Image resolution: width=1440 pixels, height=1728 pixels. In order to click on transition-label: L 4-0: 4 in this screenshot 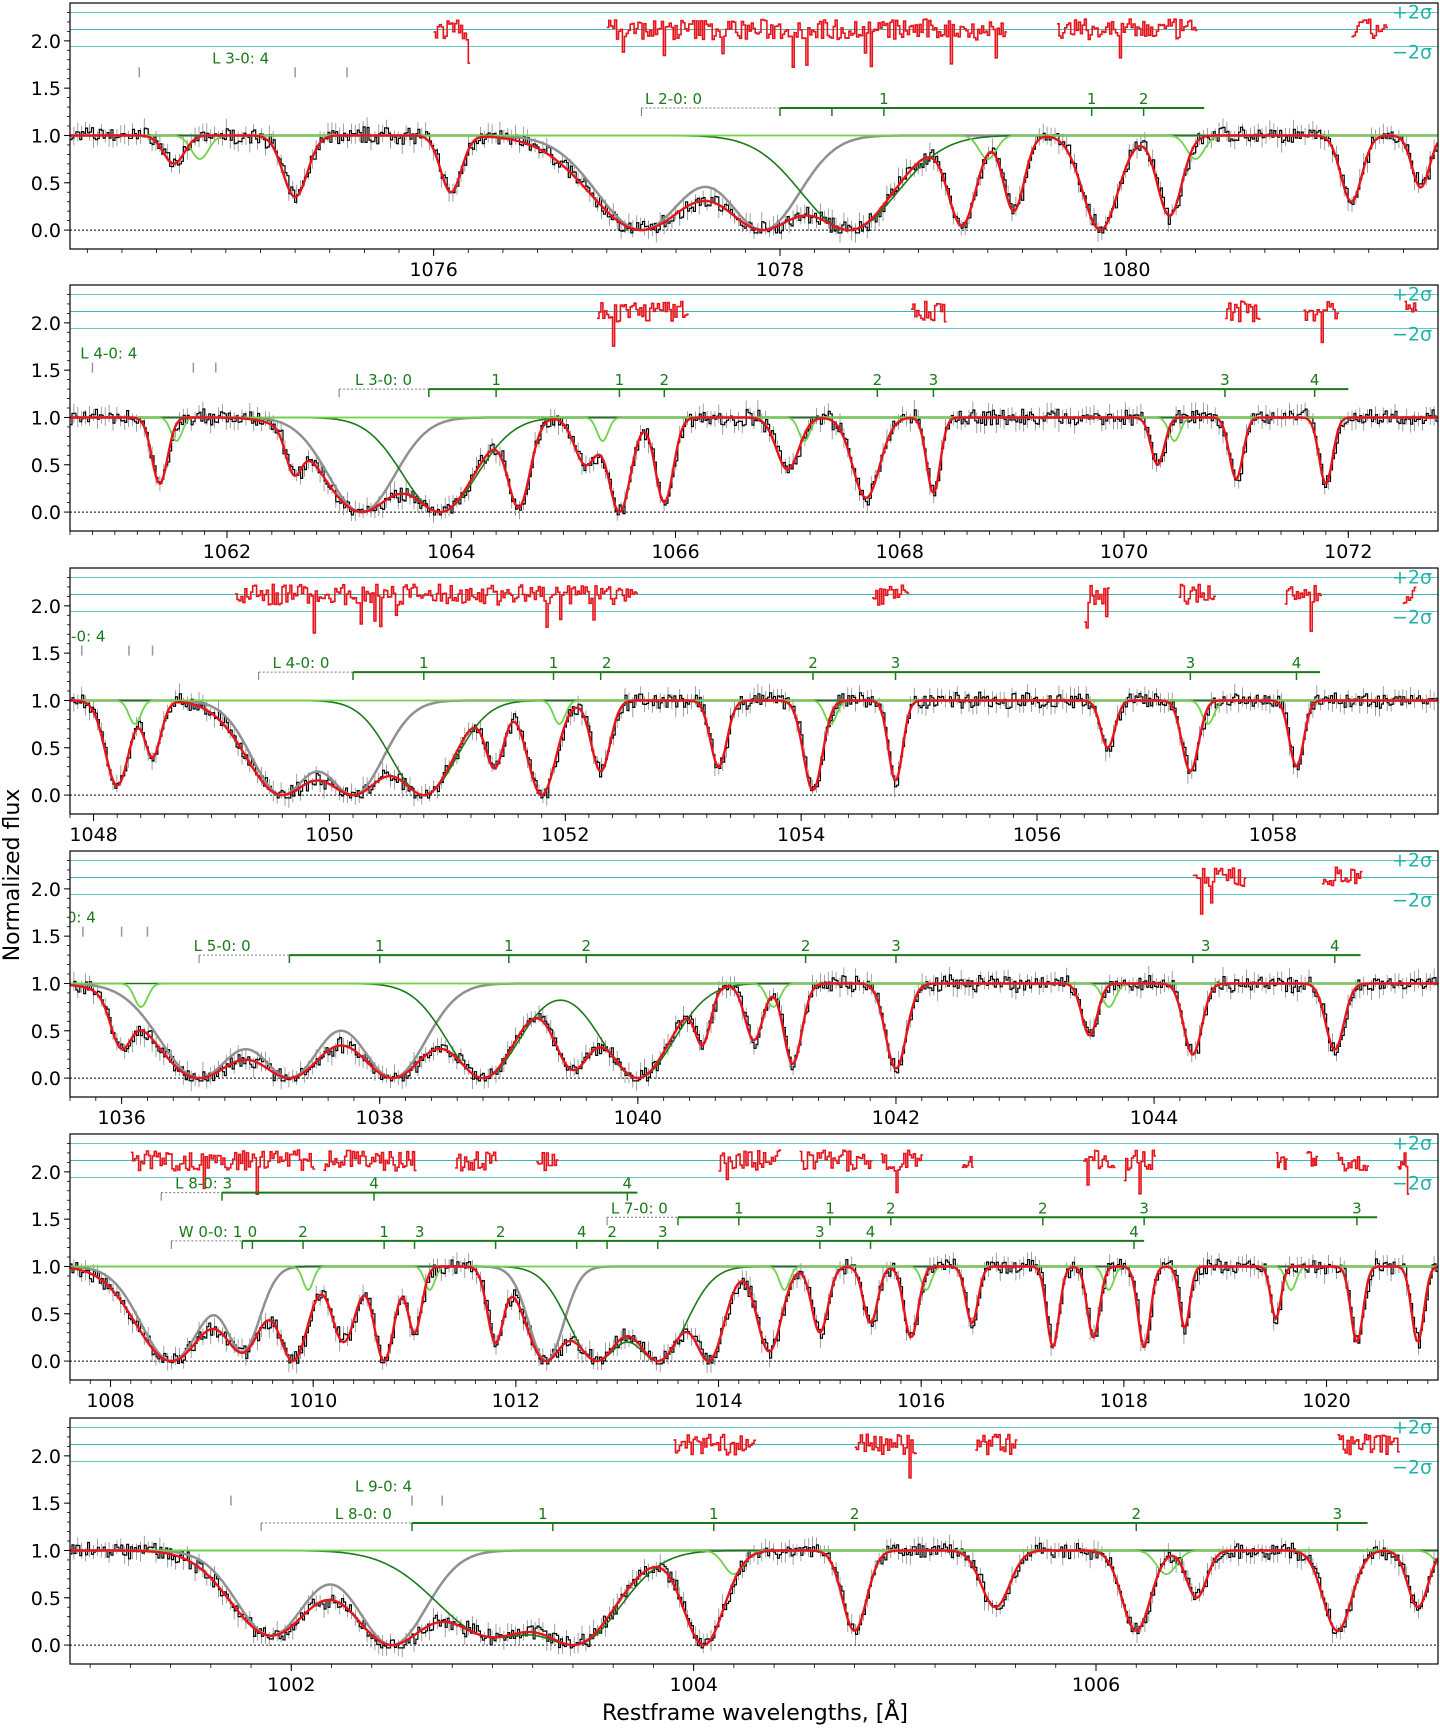, I will do `click(108, 354)`.